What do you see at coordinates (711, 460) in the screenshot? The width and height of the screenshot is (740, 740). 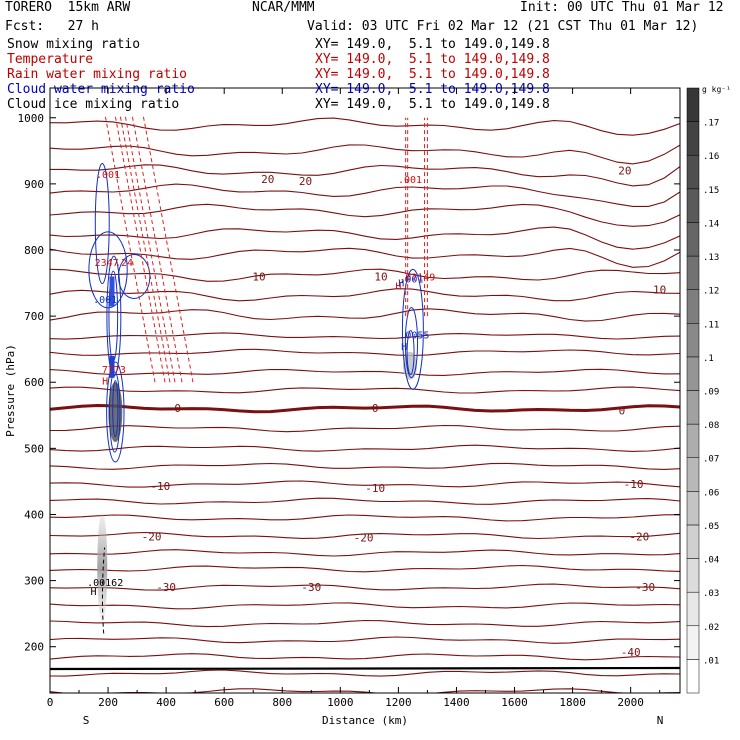 I see `colorbar-label: .07` at bounding box center [711, 460].